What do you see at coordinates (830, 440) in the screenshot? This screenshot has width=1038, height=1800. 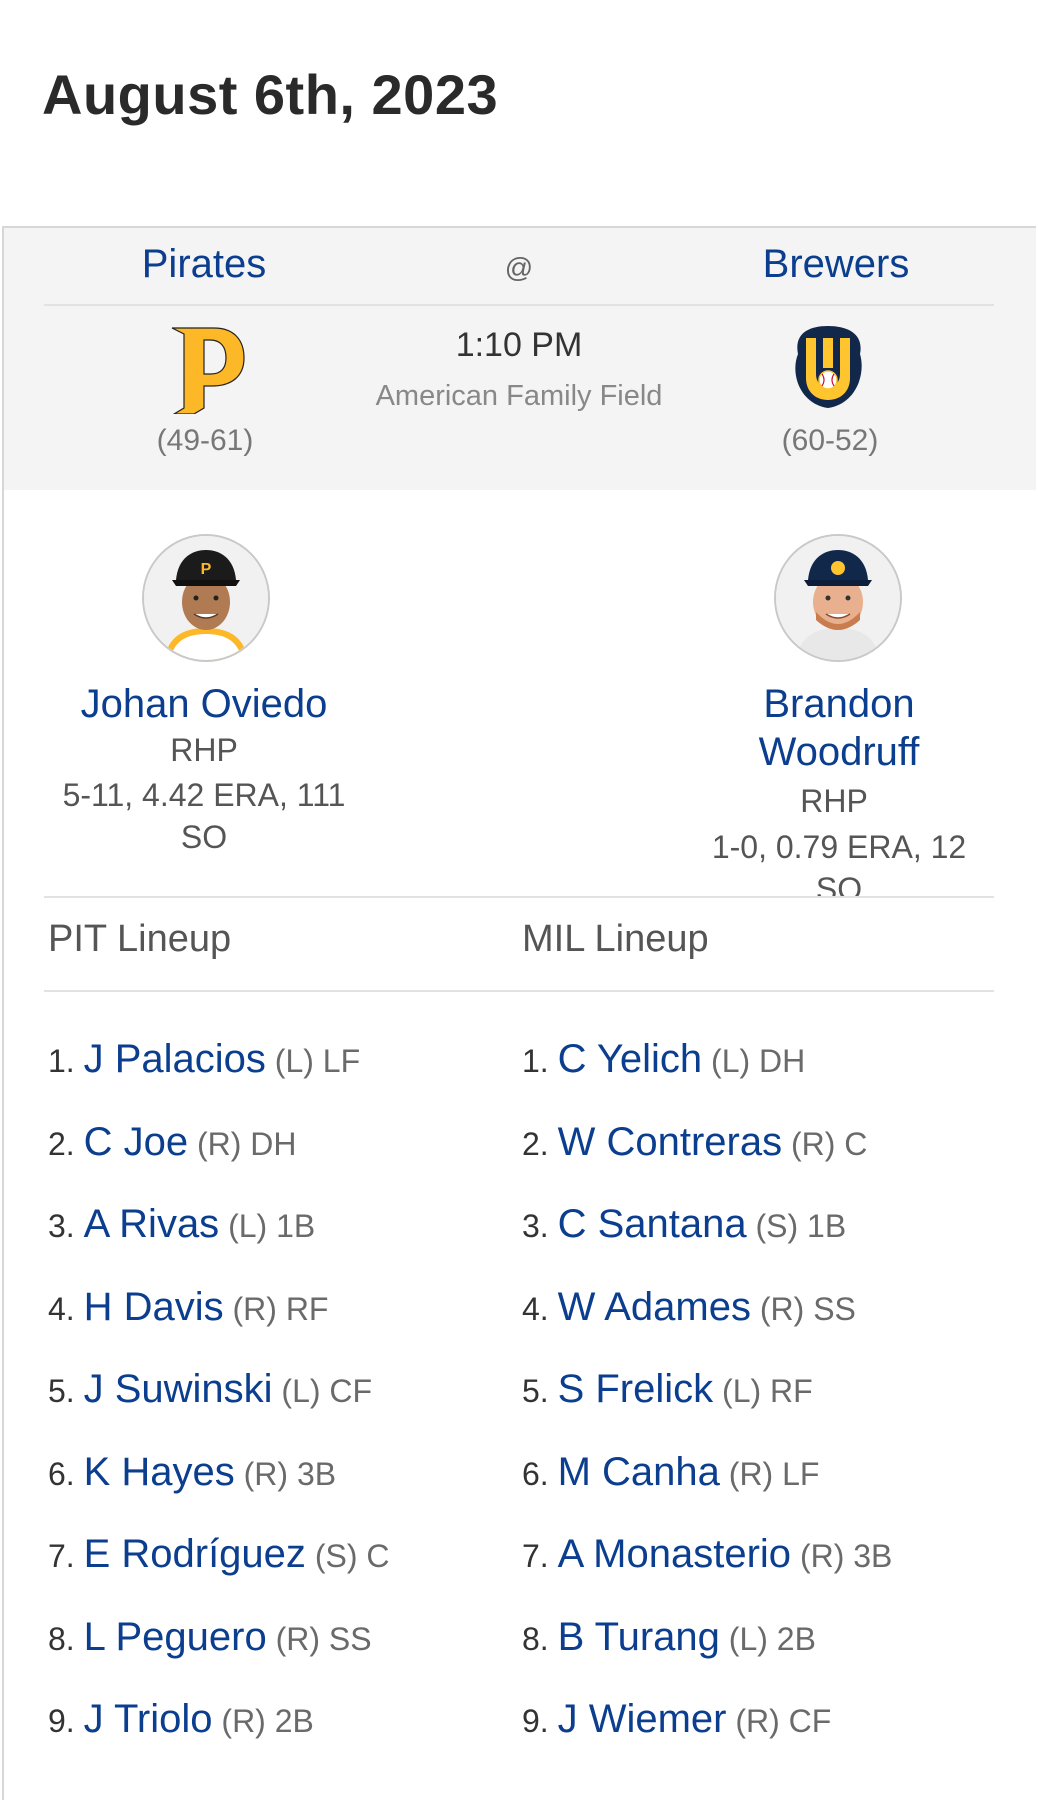 I see `home-team-record: (60-52)` at bounding box center [830, 440].